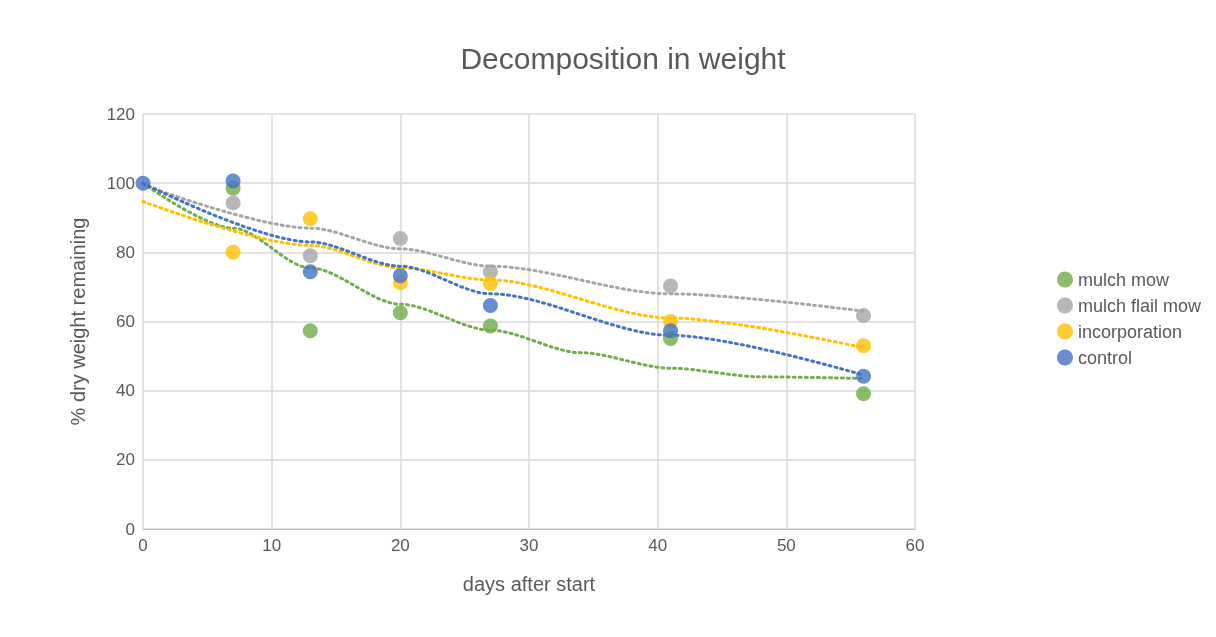  Describe the element at coordinates (120, 114) in the screenshot. I see `y-tick-label: 120` at that location.